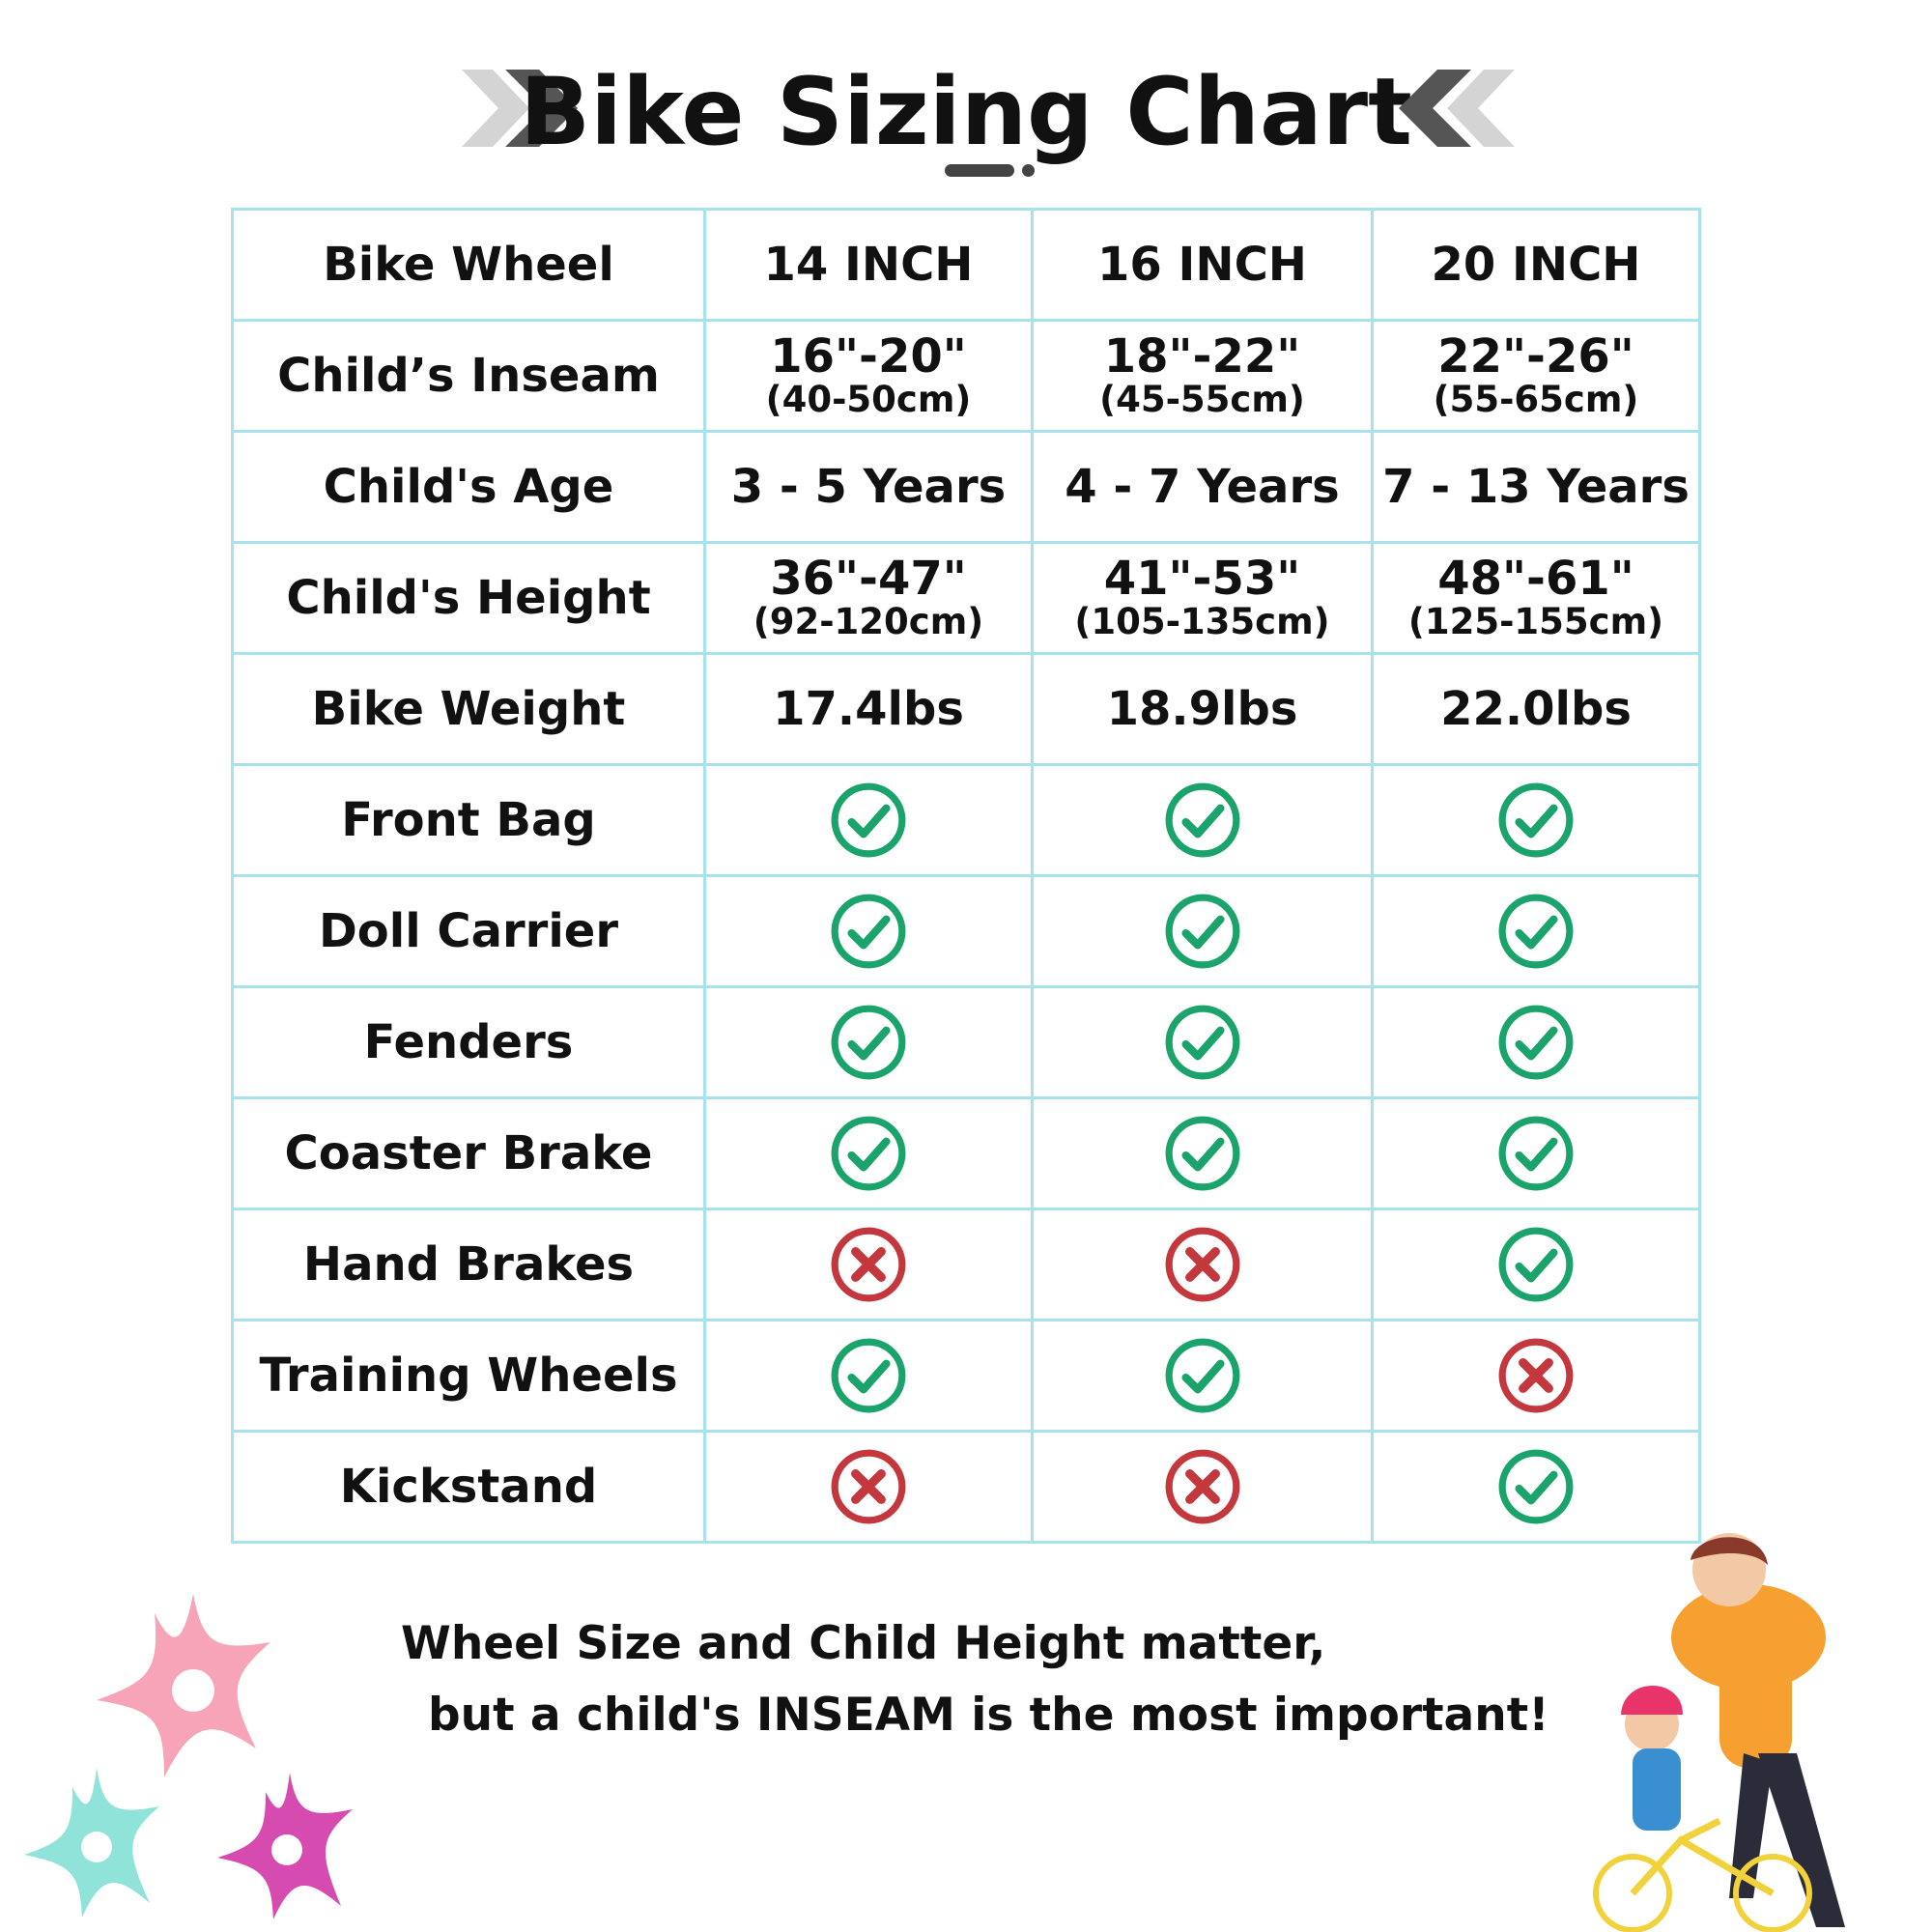 The image size is (1932, 1932). I want to click on cell-value: 41"-53", so click(1202, 579).